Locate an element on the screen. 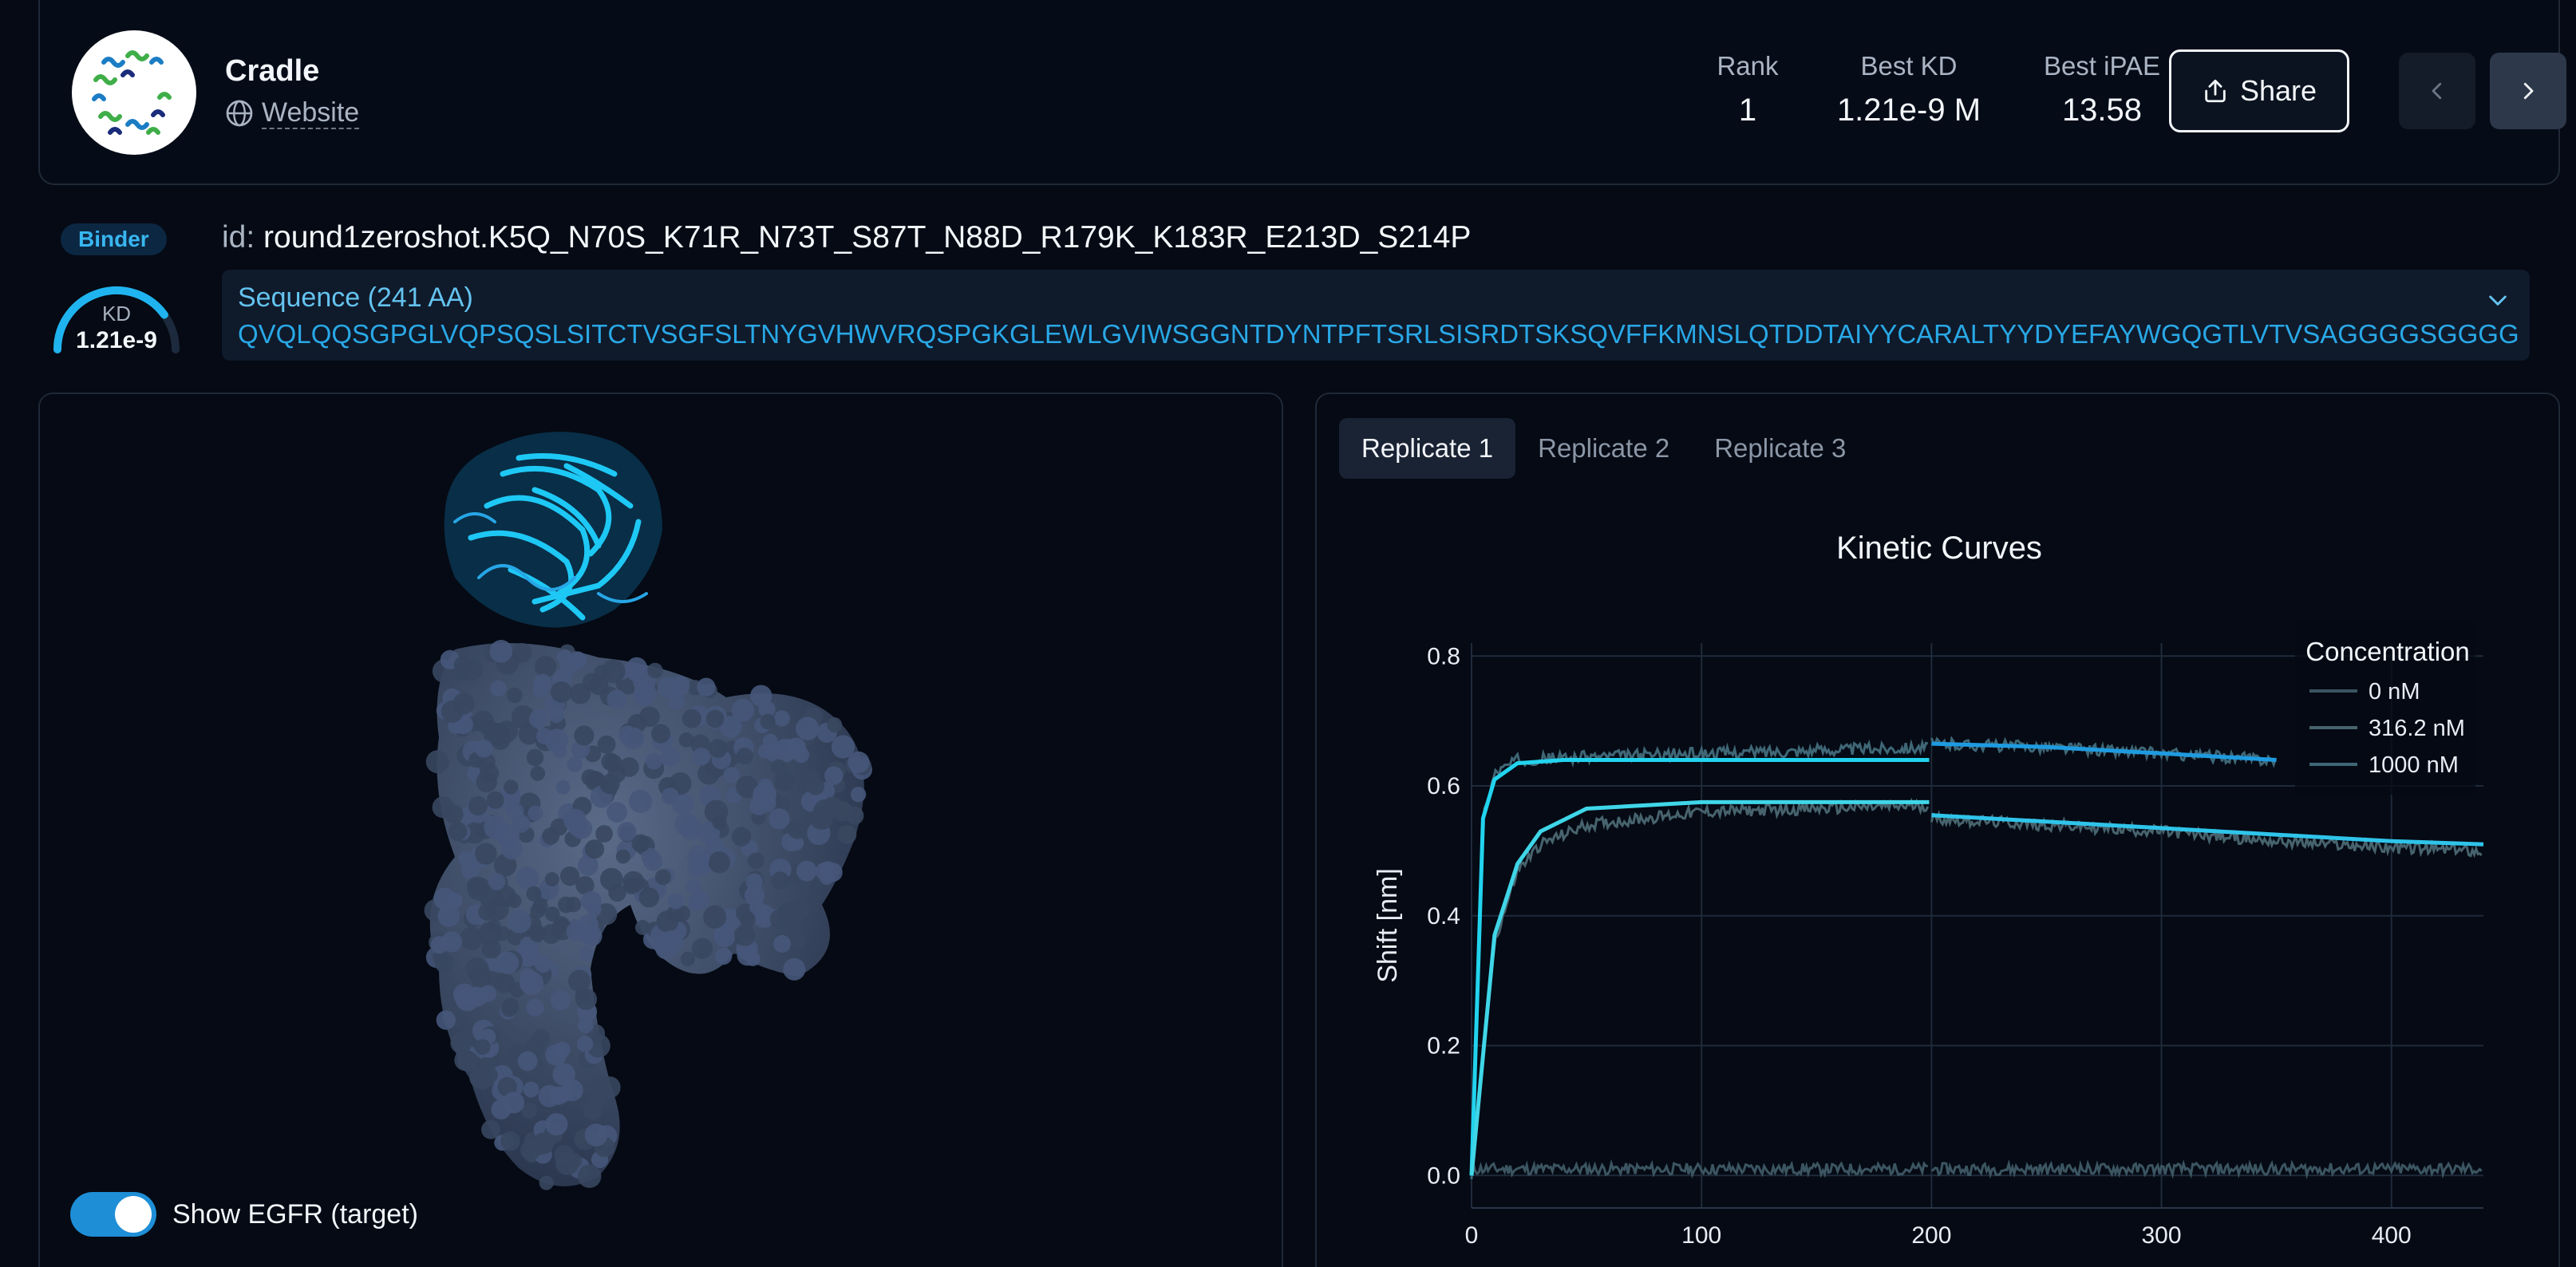  replicate-tabs: Replicate 1 Replicate 2 Replicate 3 is located at coordinates (1603, 449).